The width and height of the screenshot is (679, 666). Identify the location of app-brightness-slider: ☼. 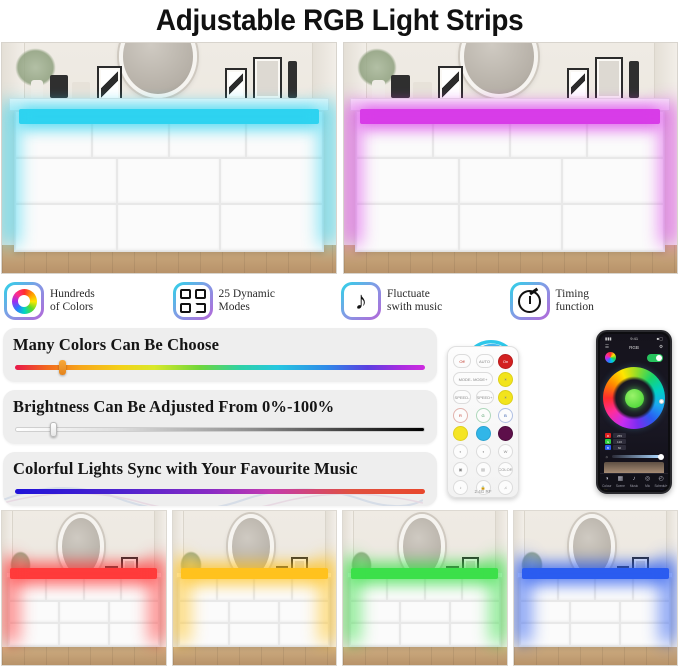
(634, 456).